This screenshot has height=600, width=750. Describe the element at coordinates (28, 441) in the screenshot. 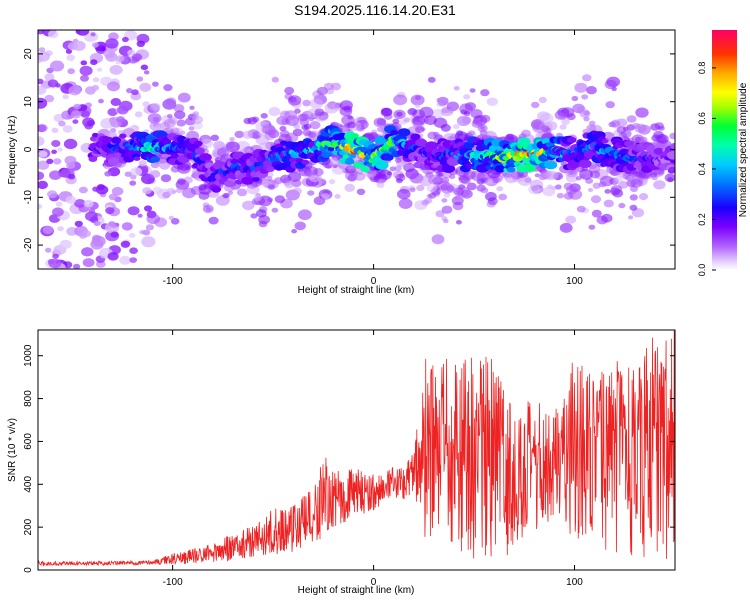

I see `y-tick-label: 600` at that location.